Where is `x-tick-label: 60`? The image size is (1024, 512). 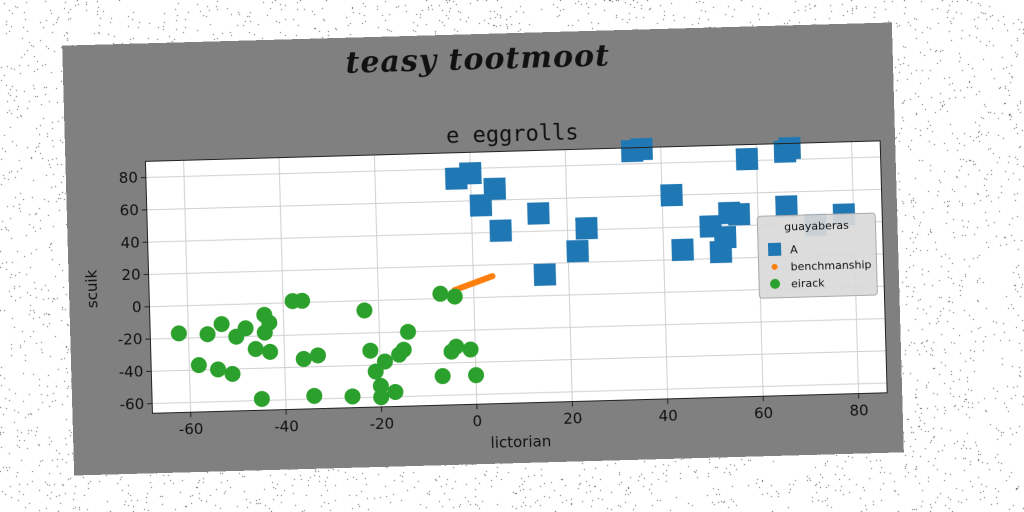
x-tick-label: 60 is located at coordinates (764, 413).